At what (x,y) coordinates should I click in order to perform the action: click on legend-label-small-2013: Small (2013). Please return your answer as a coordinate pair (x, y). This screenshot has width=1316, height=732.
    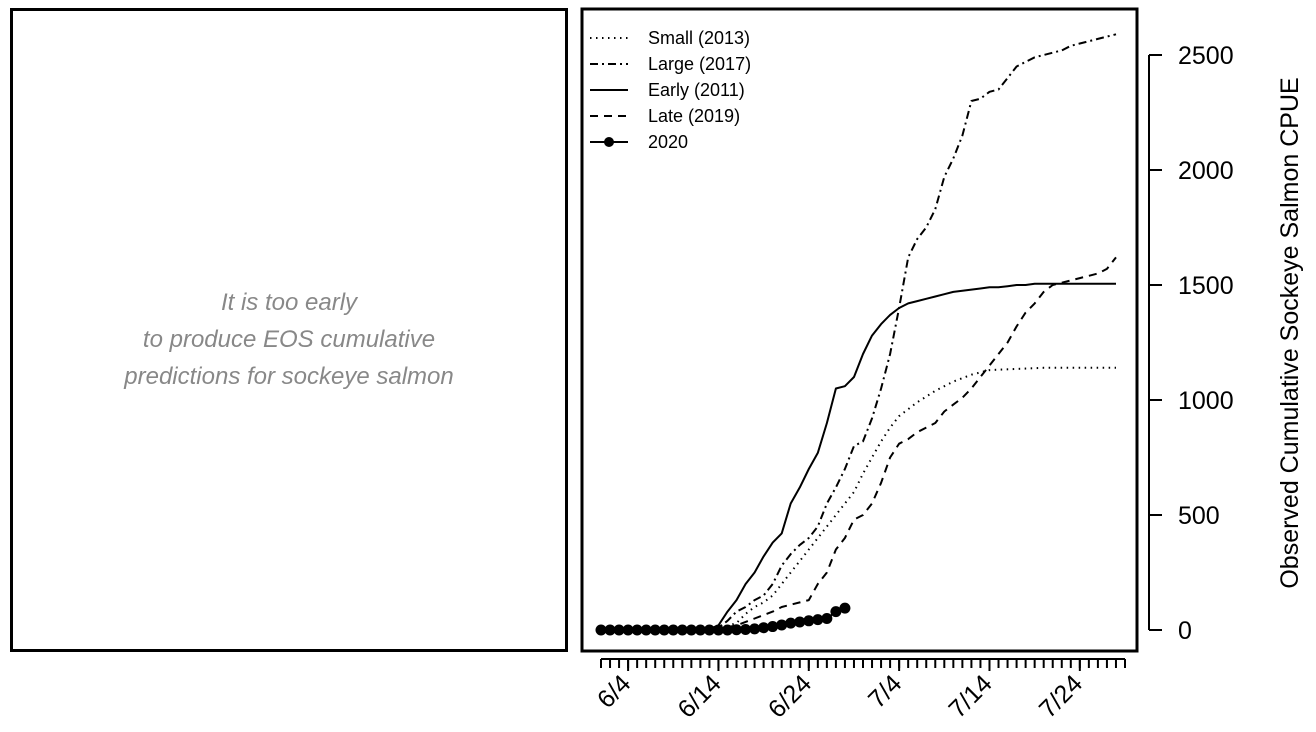
    Looking at the image, I should click on (699, 38).